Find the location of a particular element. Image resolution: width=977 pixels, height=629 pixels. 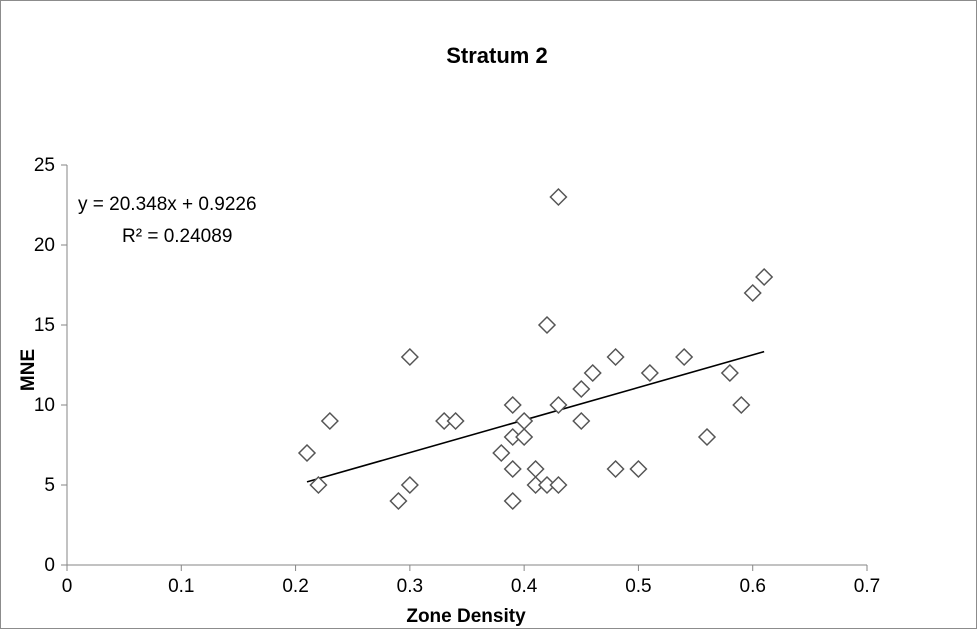

chart-title: Stratum 2 is located at coordinates (496, 55).